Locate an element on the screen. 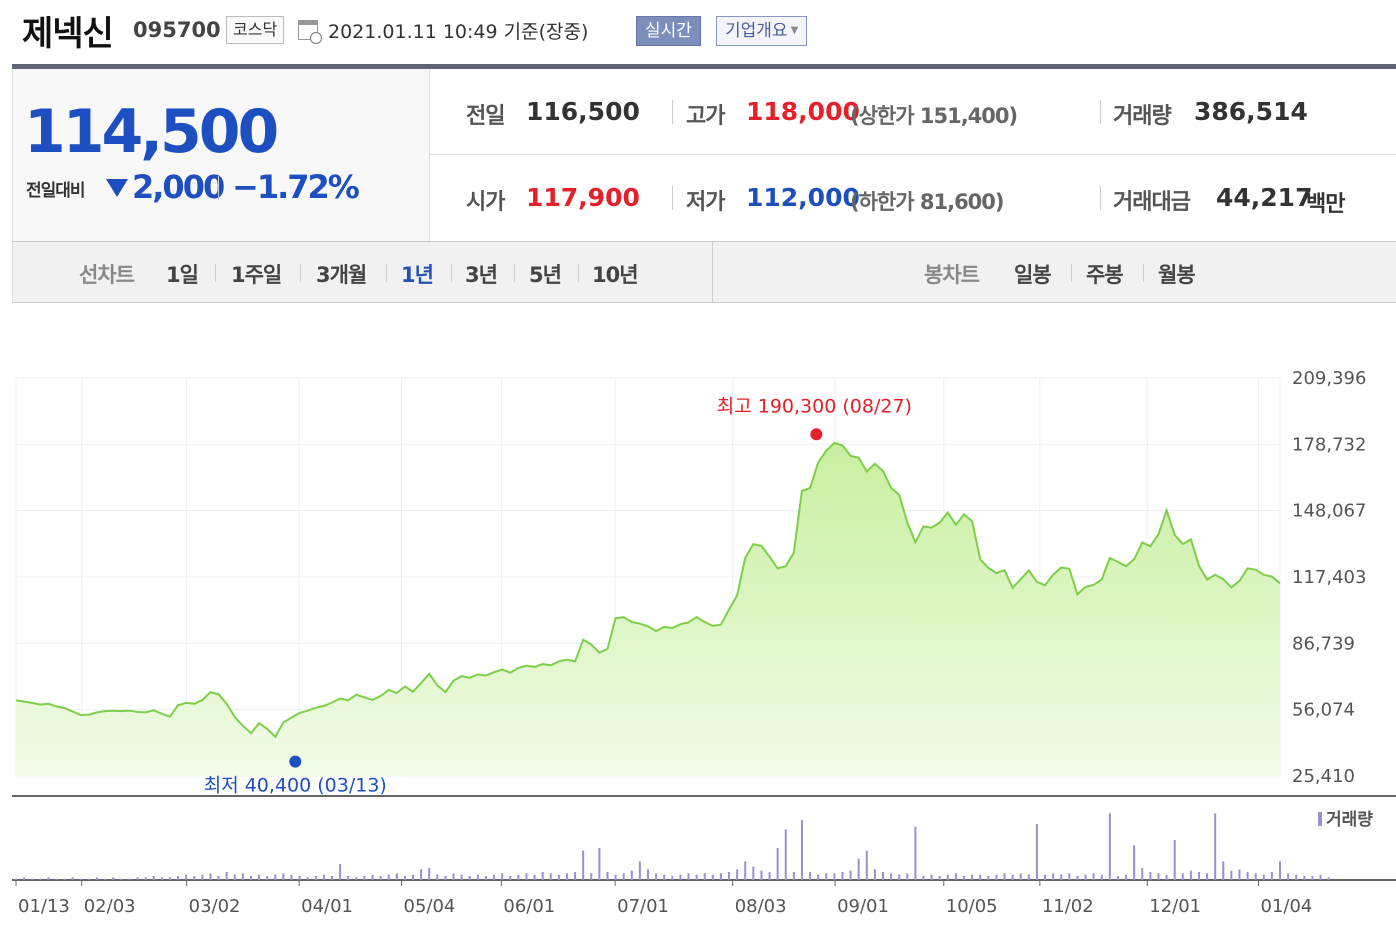 Image resolution: width=1396 pixels, height=940 pixels. chevron-down-icon: ▼ is located at coordinates (794, 30).